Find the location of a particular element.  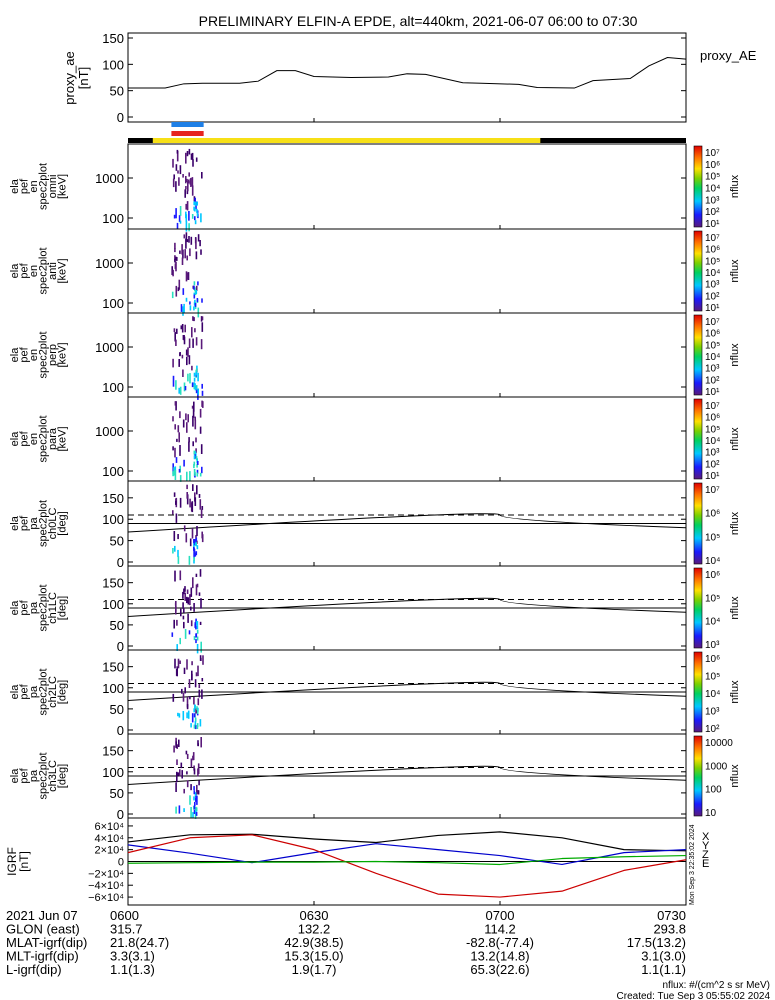

colorbar-tick-label: 10³ is located at coordinates (712, 200).